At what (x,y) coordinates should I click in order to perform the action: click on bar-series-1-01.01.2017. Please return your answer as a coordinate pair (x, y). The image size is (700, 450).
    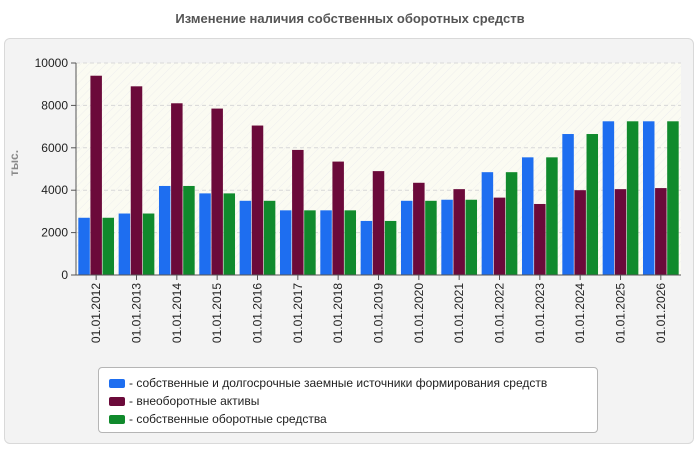
    Looking at the image, I should click on (298, 212).